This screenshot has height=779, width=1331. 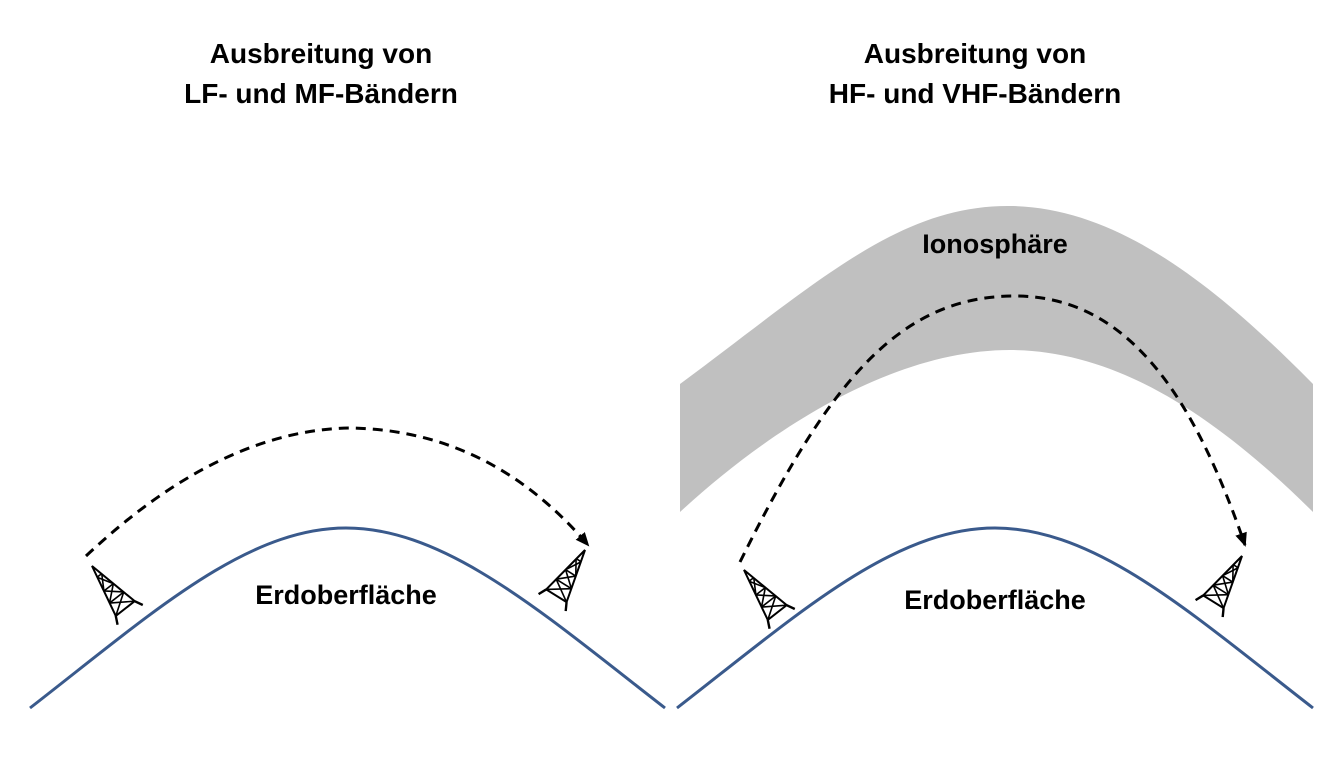 What do you see at coordinates (975, 93) in the screenshot?
I see `right-title-line2: HF- und VHF-Bändern` at bounding box center [975, 93].